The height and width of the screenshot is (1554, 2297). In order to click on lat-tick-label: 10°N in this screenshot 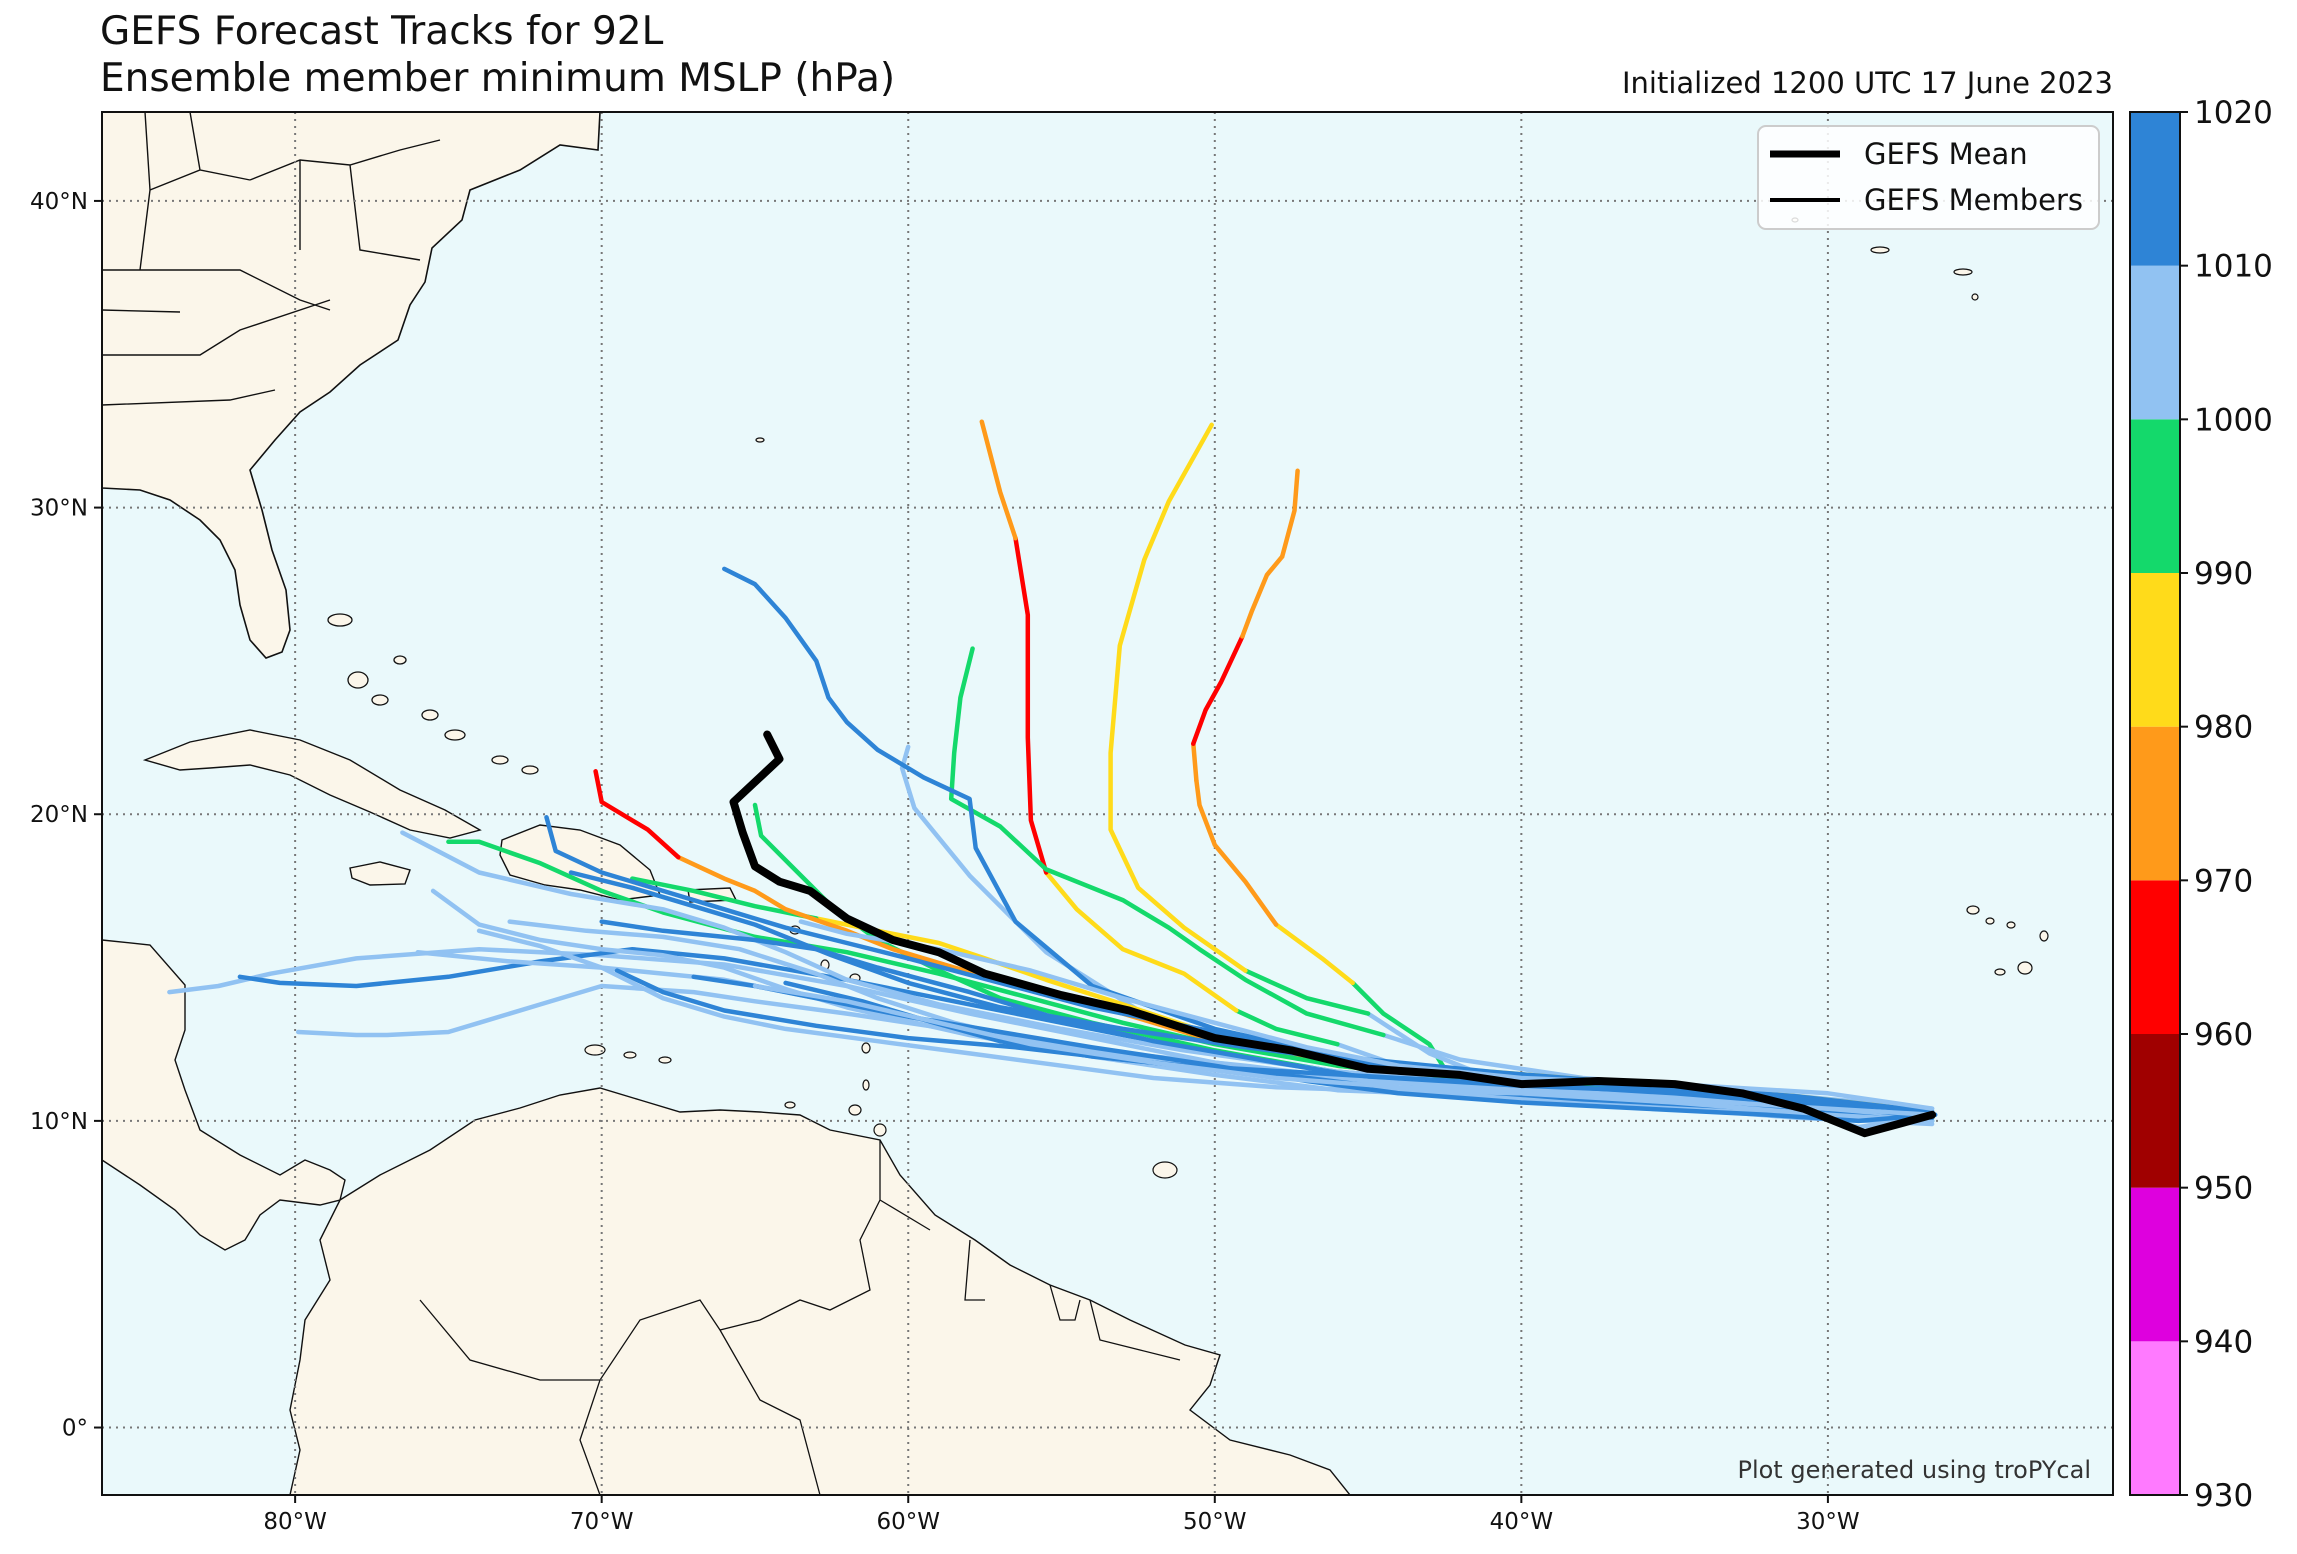, I will do `click(59, 1122)`.